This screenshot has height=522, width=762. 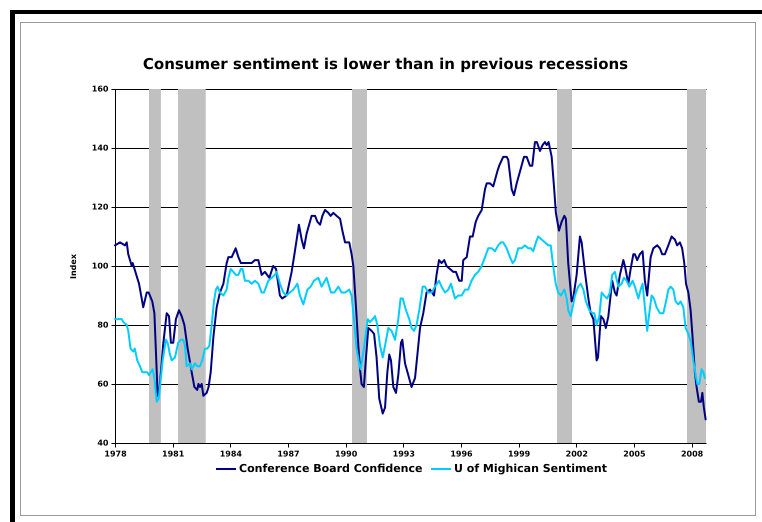 I want to click on x-tick-label: 1993, so click(x=403, y=454).